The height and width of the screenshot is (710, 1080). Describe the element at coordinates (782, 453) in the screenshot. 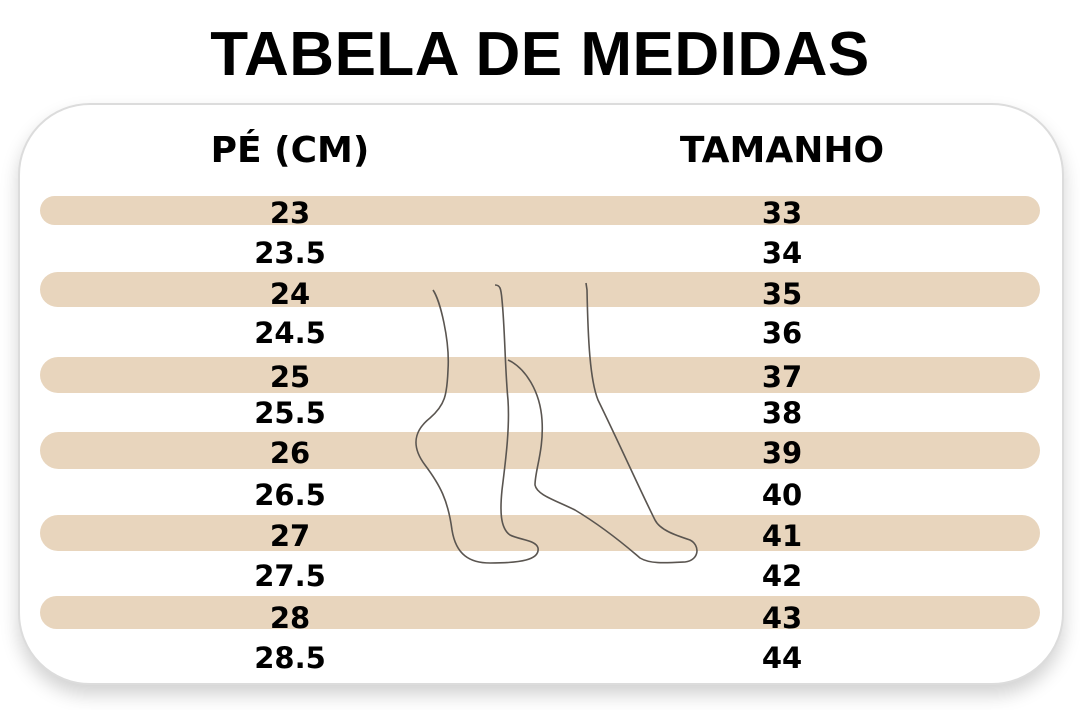

I see `size-cell: 39` at that location.